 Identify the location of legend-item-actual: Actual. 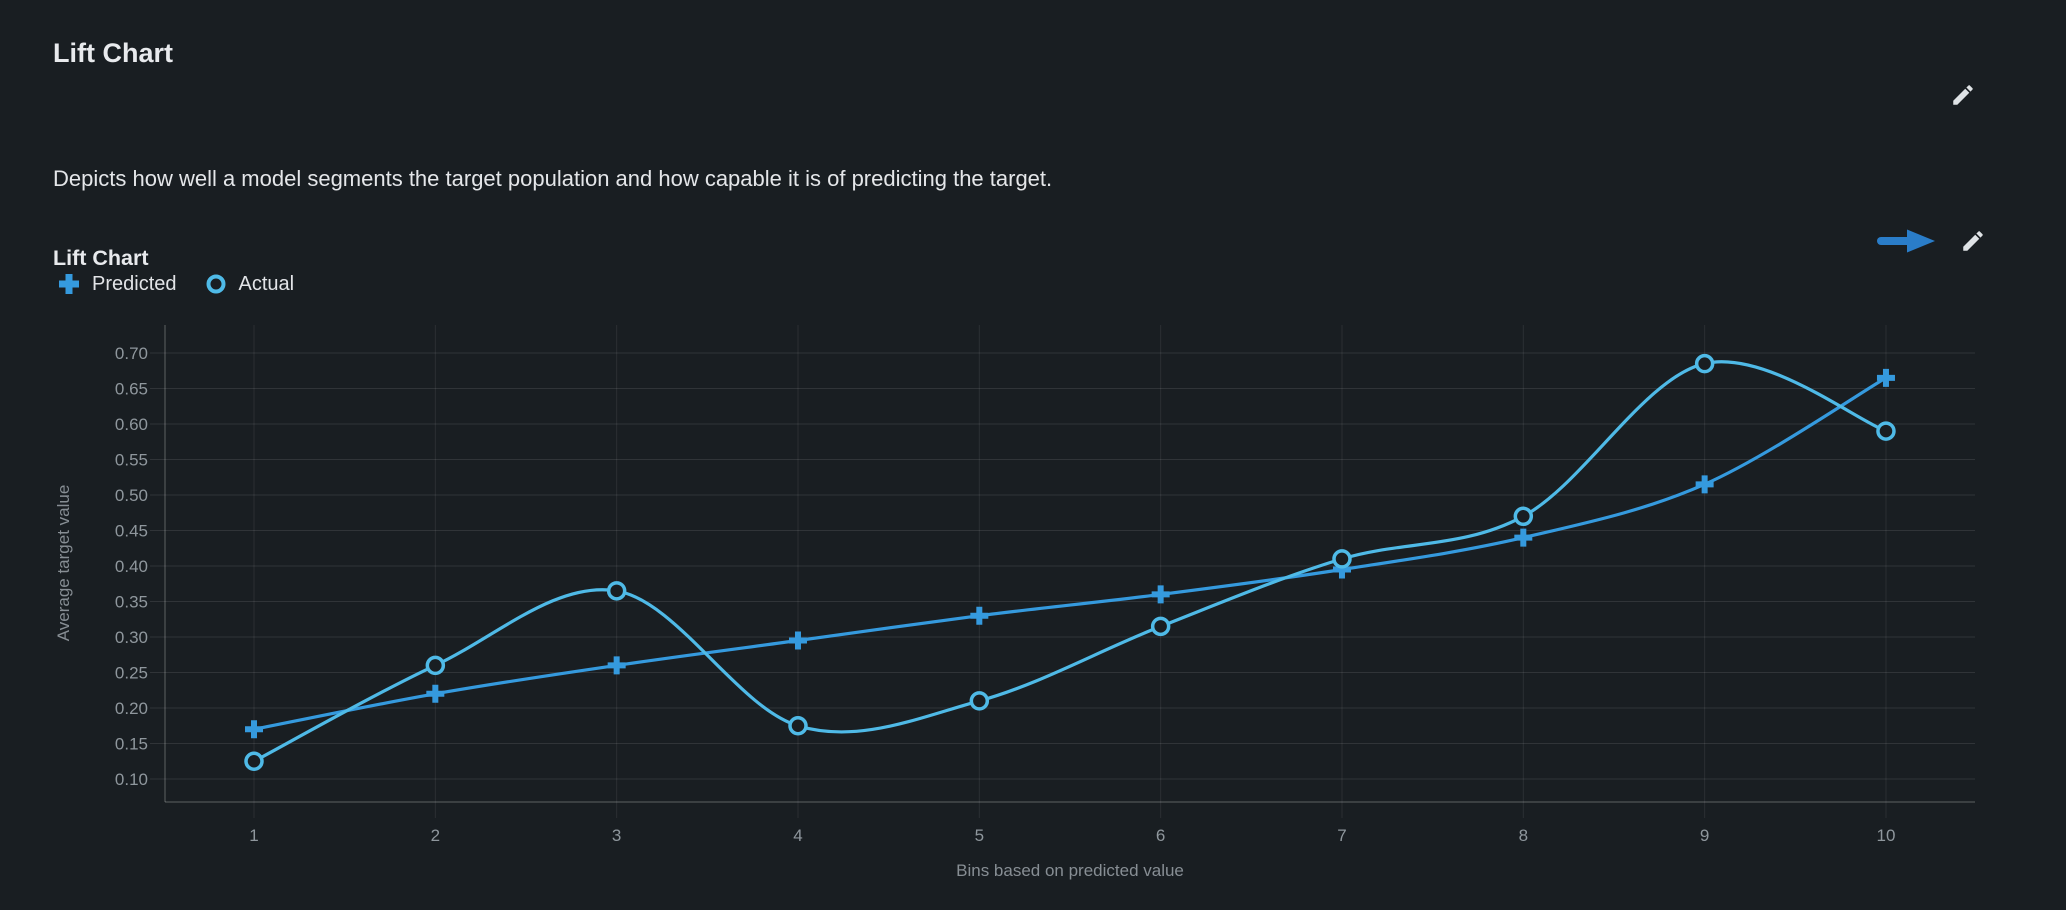
(250, 284).